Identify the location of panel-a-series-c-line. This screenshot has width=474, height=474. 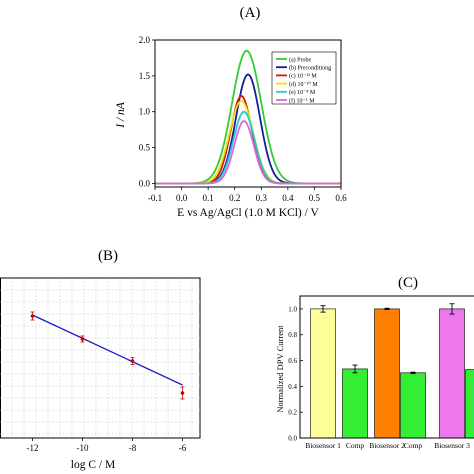
(248, 139).